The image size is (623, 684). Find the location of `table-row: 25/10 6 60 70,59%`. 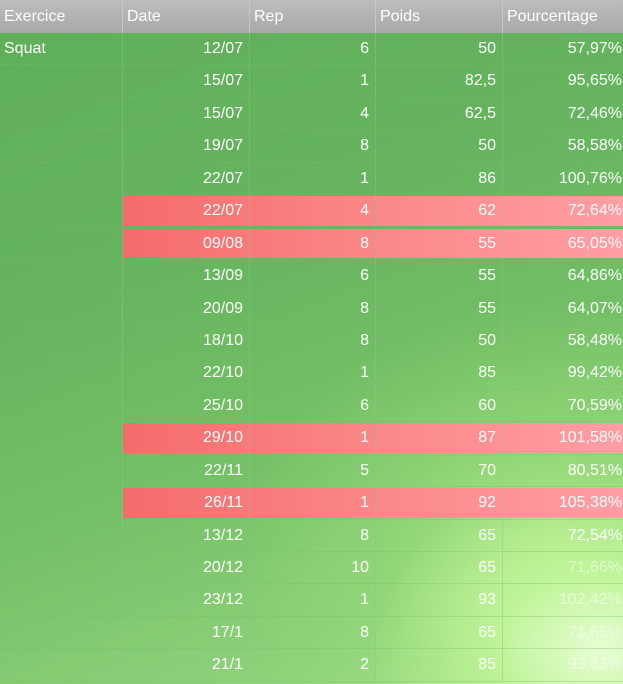

table-row: 25/10 6 60 70,59% is located at coordinates (311, 406).